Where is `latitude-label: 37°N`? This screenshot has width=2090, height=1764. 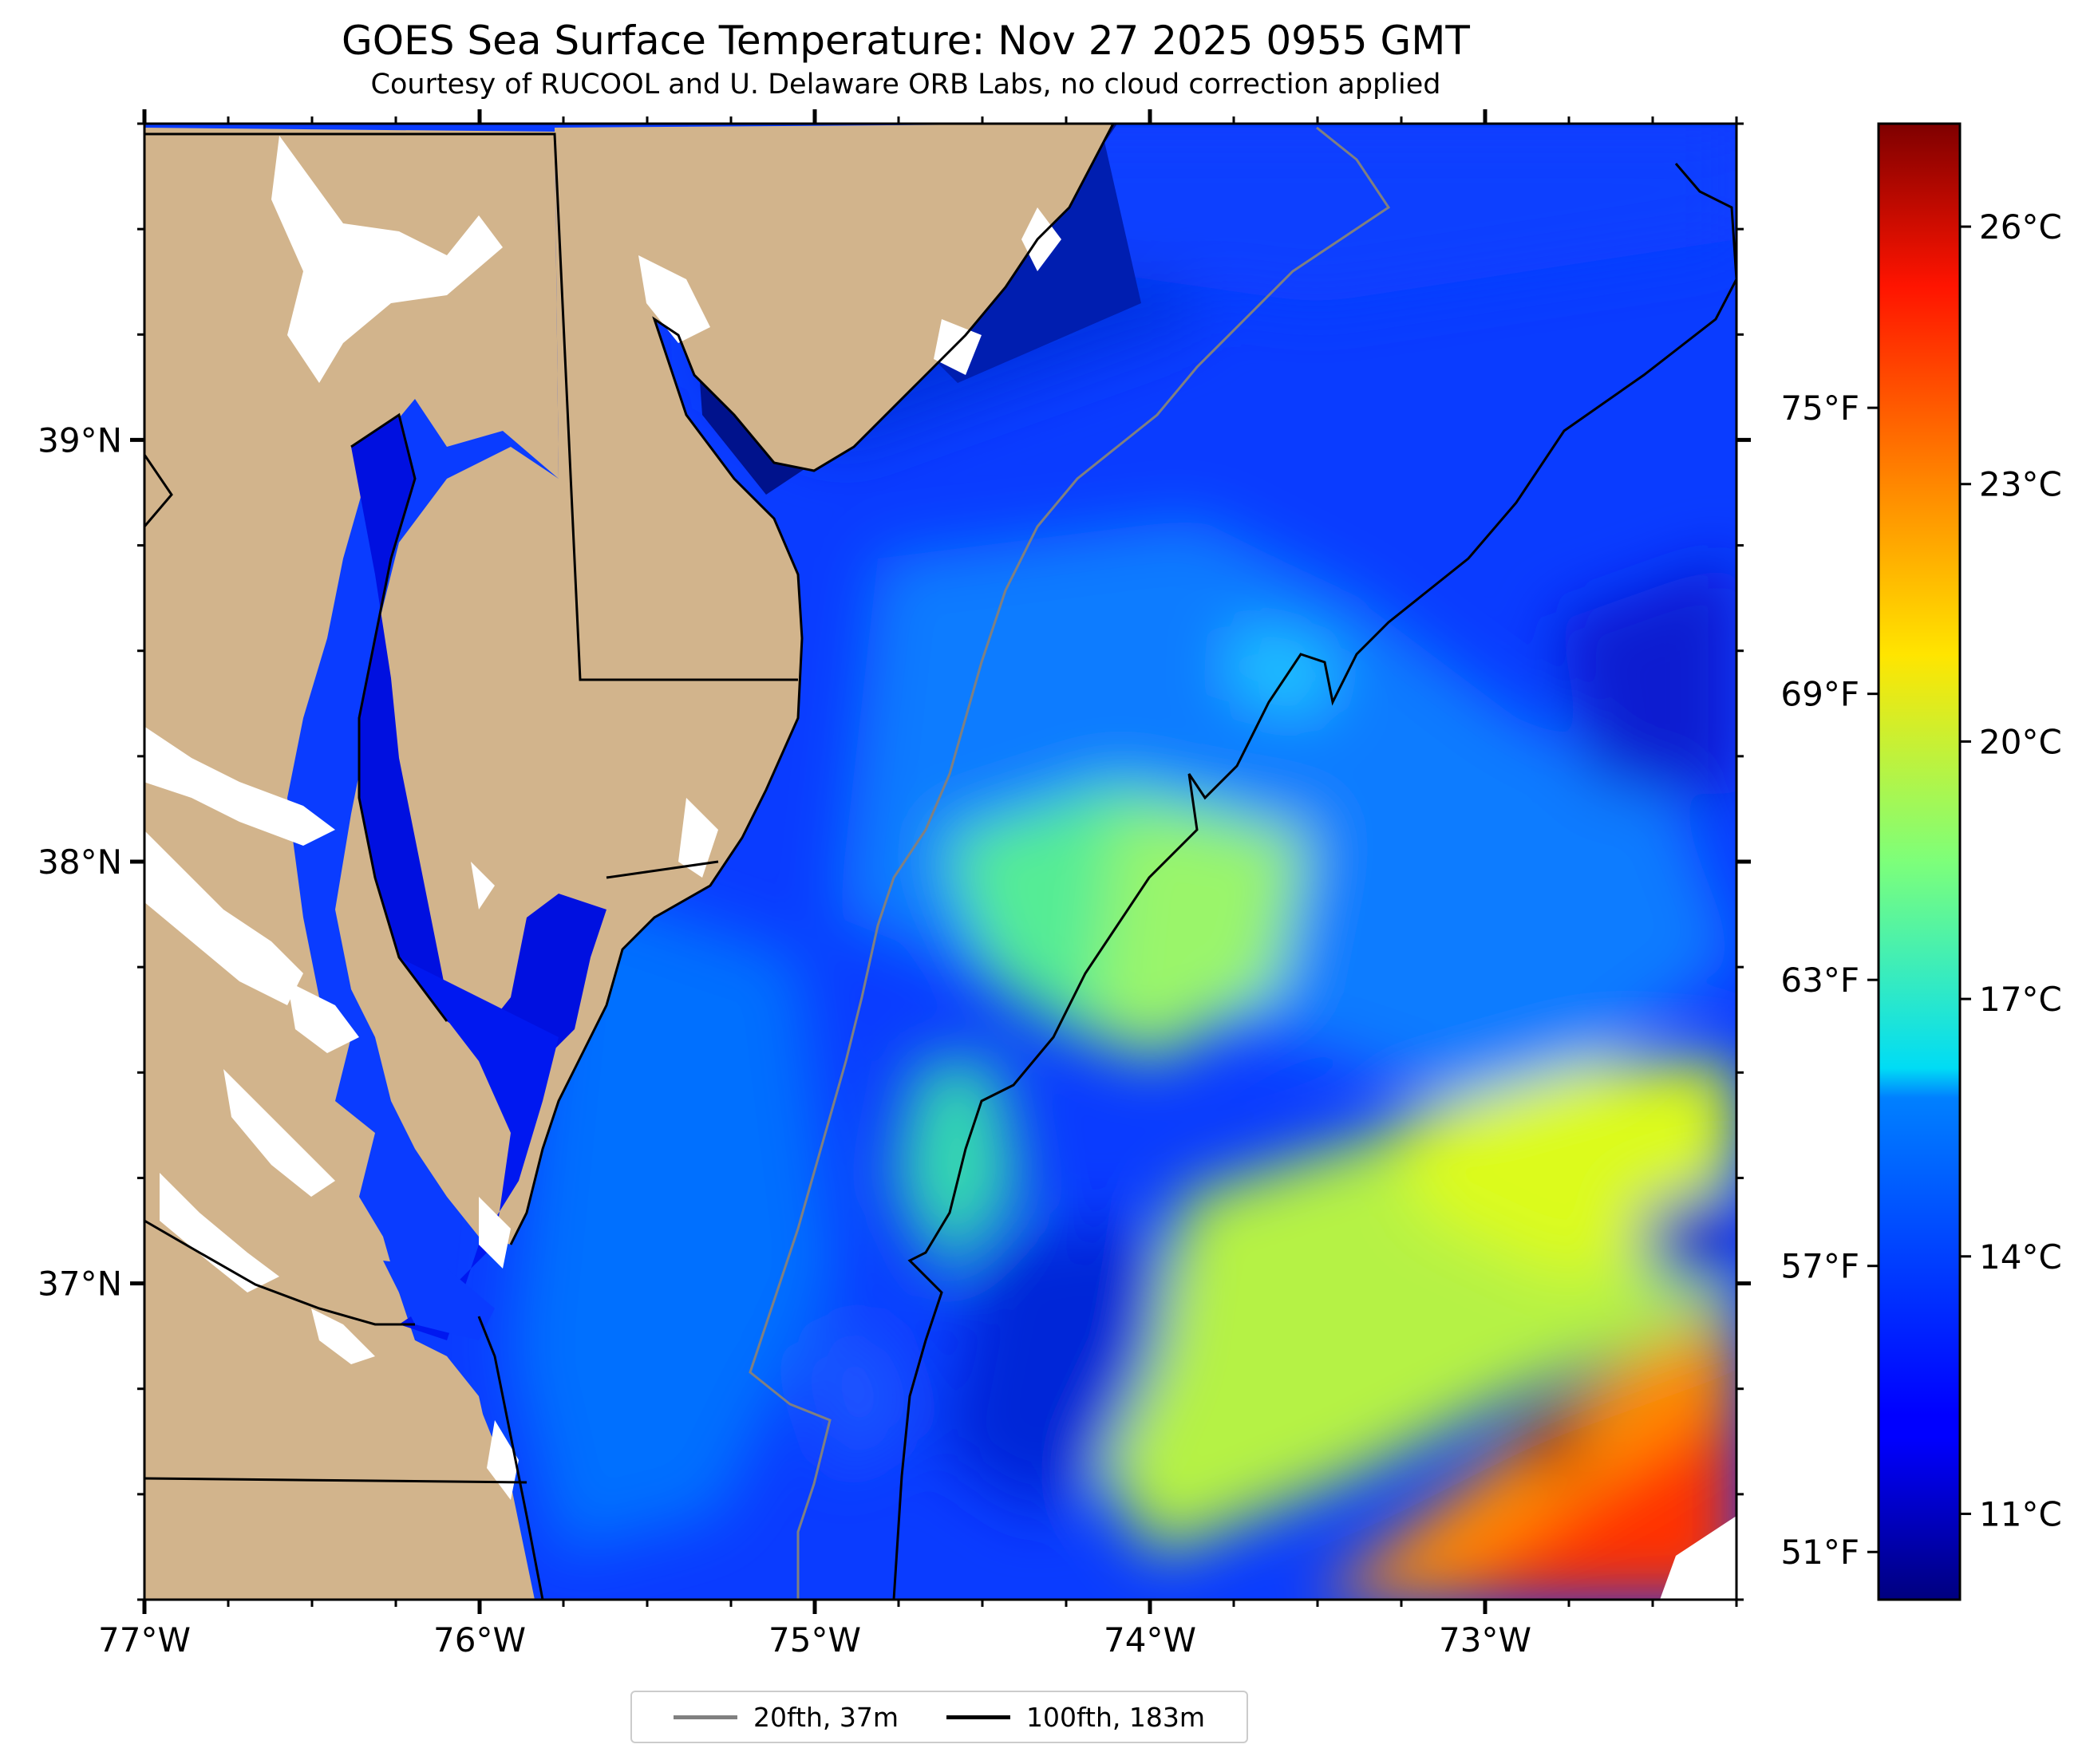
latitude-label: 37°N is located at coordinates (80, 1284).